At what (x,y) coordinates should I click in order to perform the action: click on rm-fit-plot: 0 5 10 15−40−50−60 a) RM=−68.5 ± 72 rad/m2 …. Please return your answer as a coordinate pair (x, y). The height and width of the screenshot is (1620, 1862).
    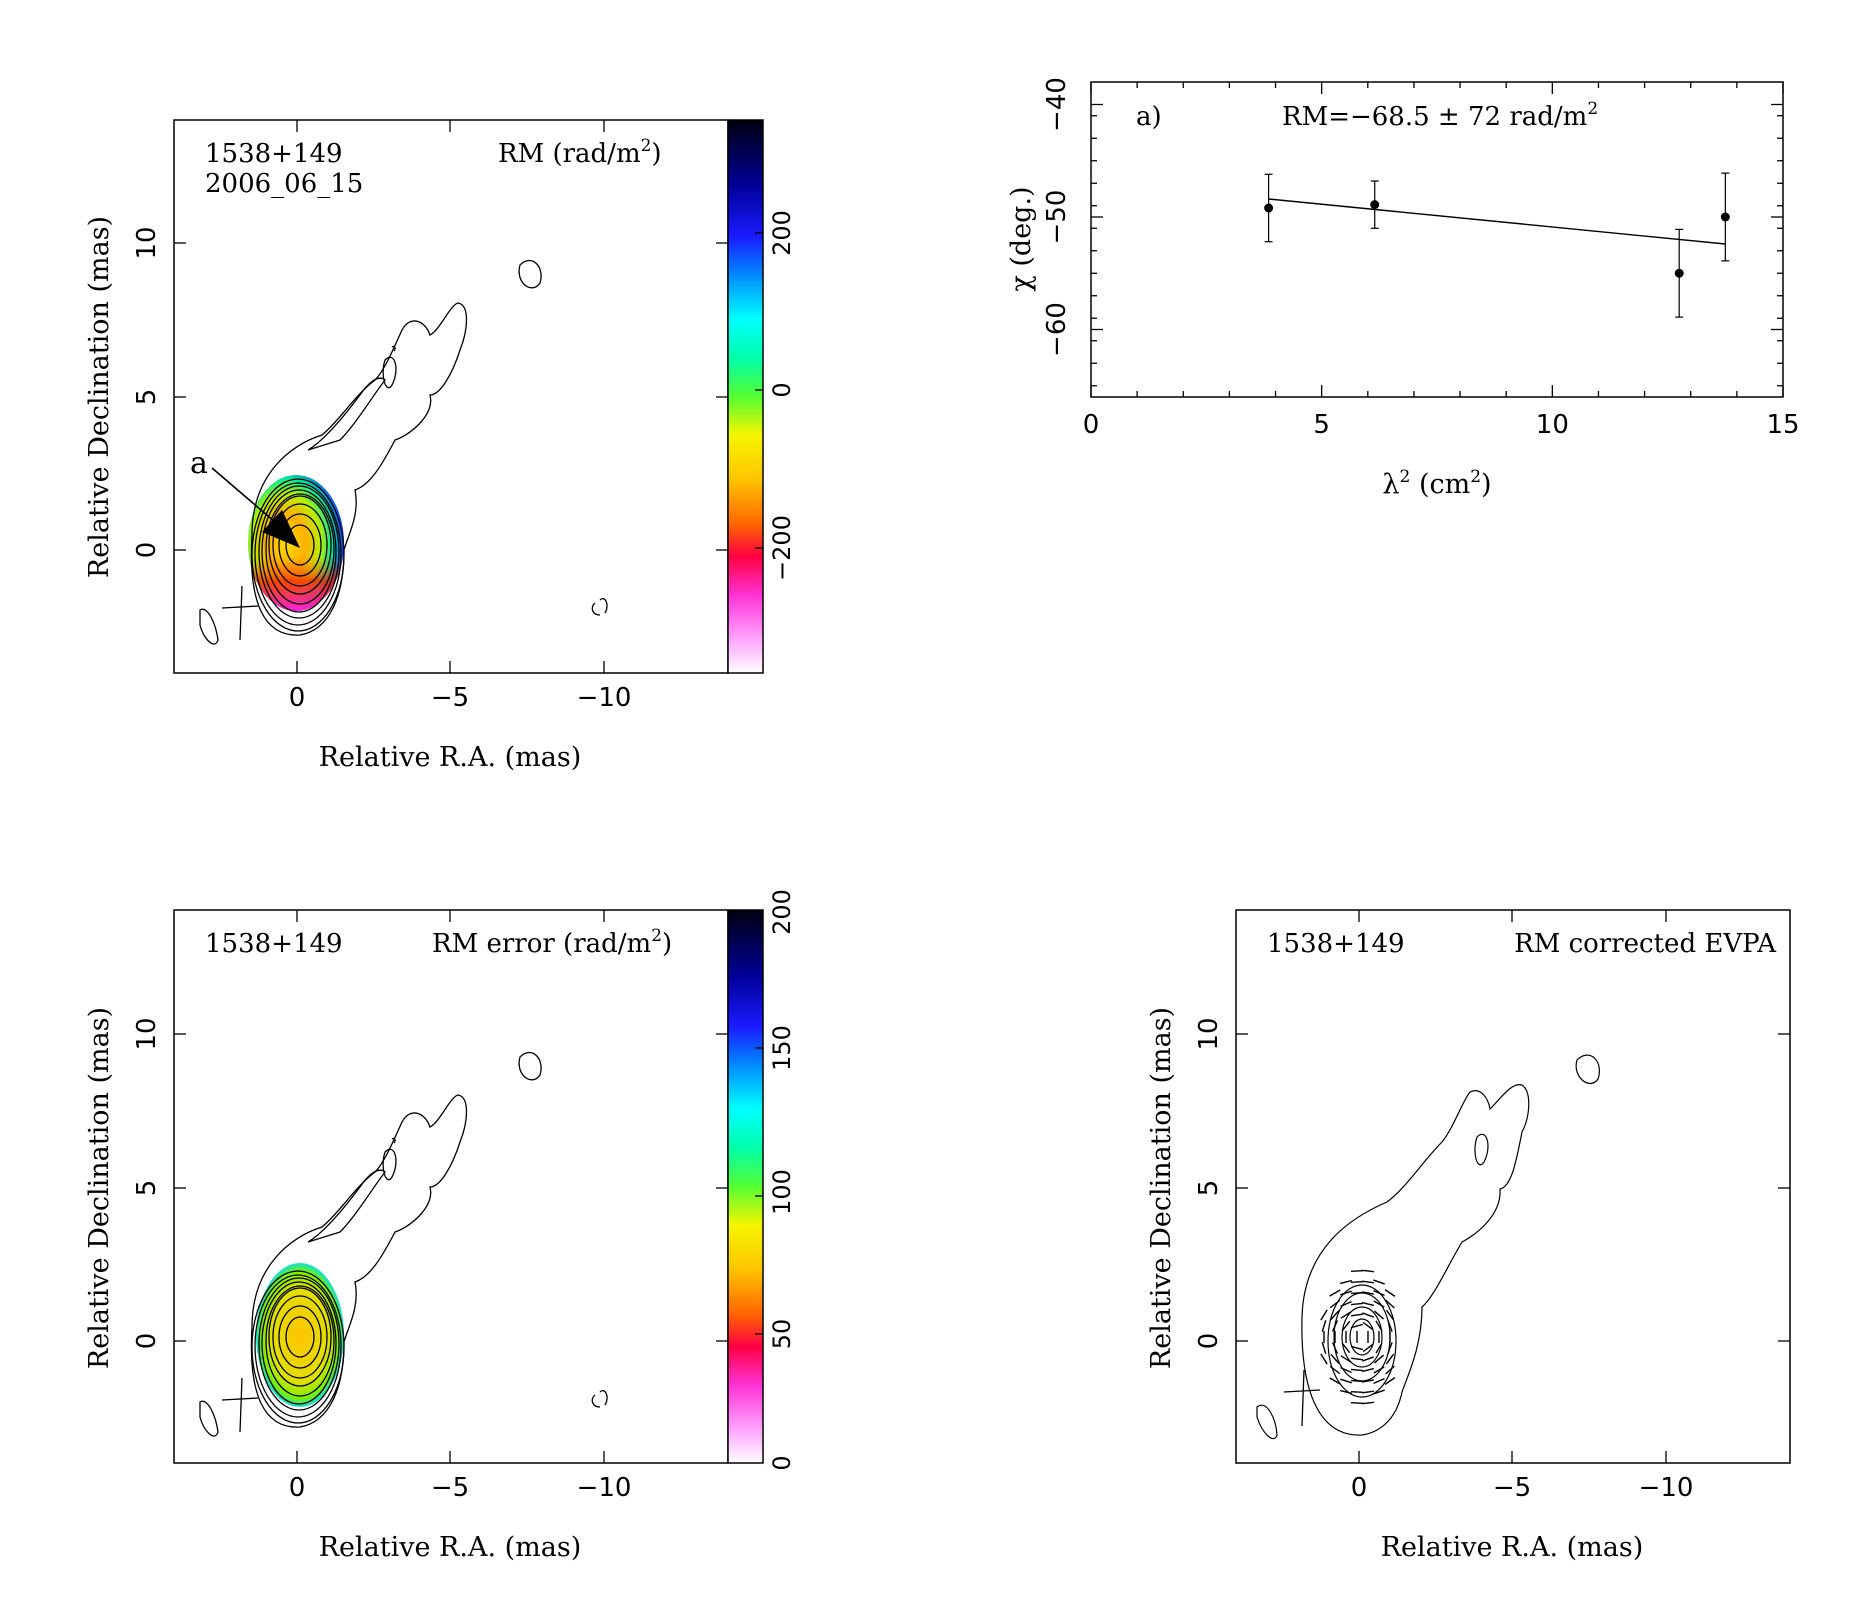
    Looking at the image, I should click on (1403, 288).